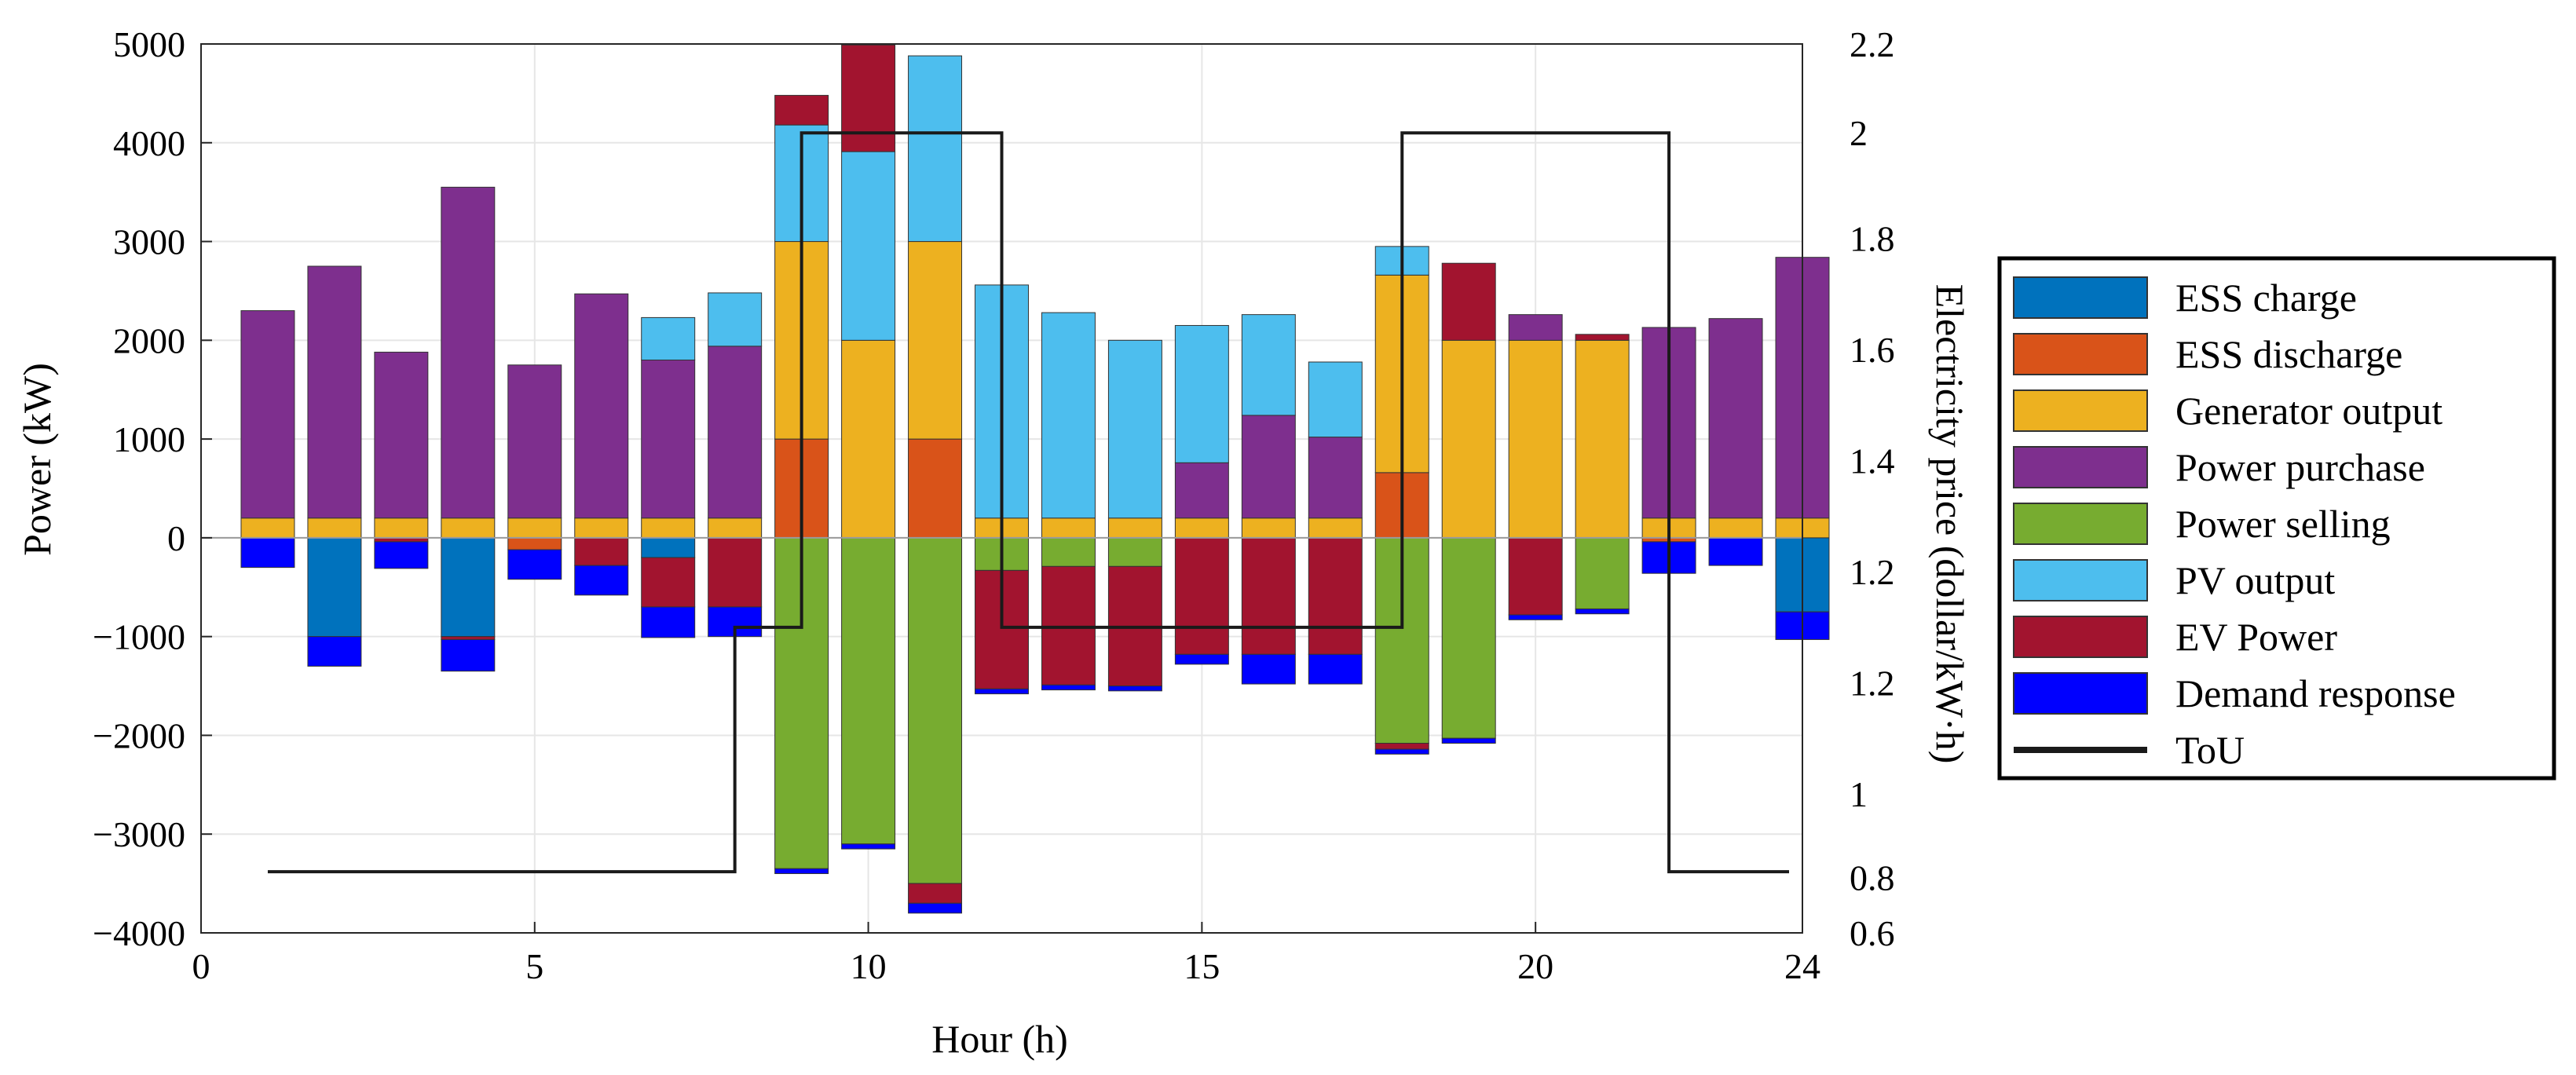  Describe the element at coordinates (1873, 488) in the screenshot. I see `y2-tick-labels: 2.2 2 1.8 1.6 1.4 1.2 1.2 1 0.8 0.6` at that location.